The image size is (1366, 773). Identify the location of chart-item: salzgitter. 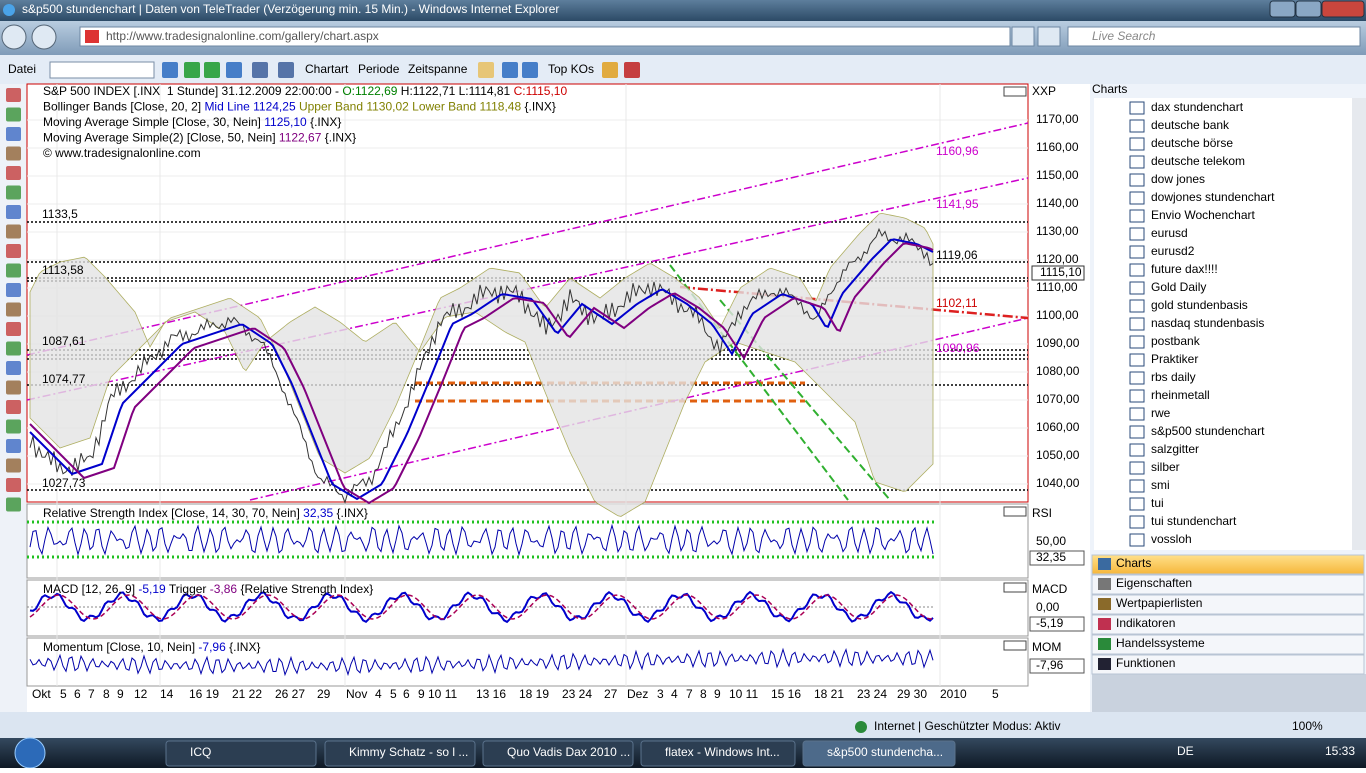
(1175, 449).